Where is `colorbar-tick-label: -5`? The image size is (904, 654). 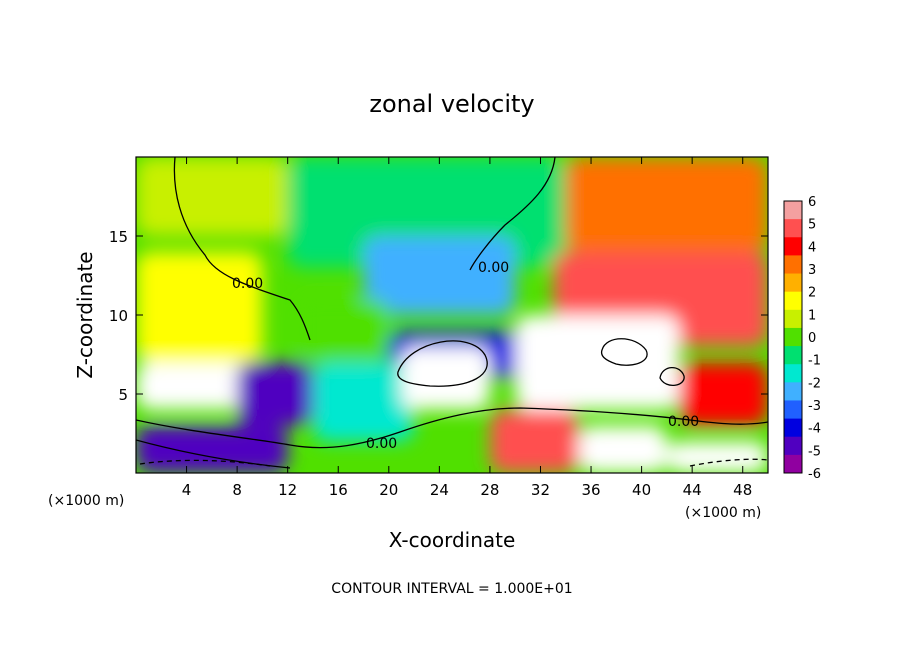
colorbar-tick-label: -5 is located at coordinates (814, 451).